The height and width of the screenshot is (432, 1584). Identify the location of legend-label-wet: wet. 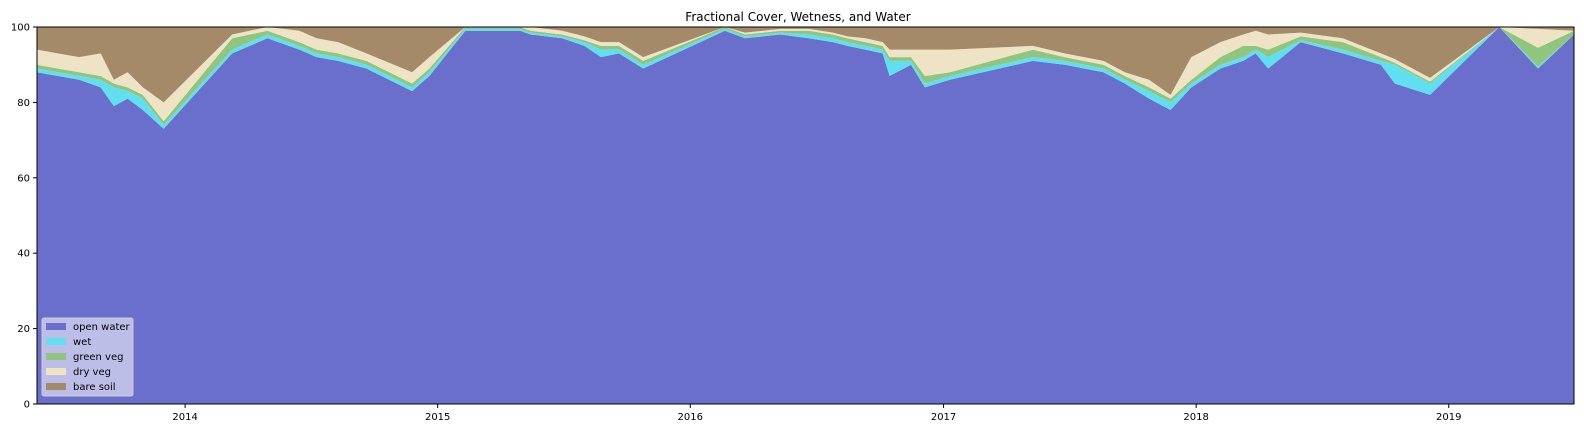
(82, 342).